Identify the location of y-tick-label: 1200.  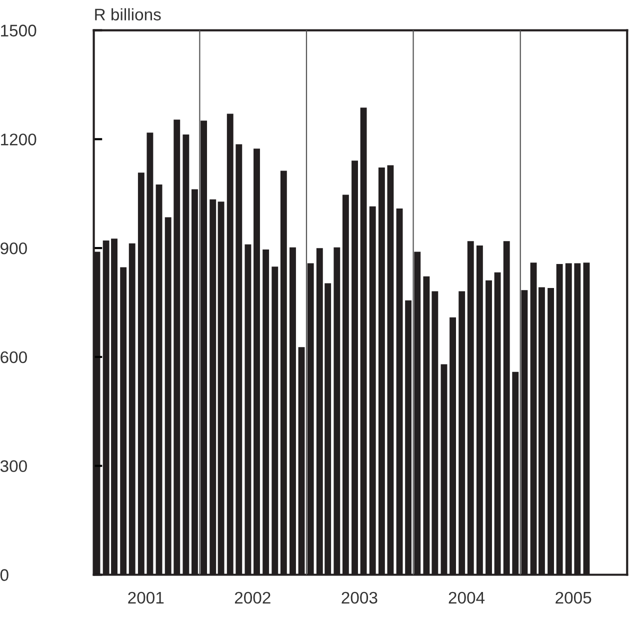
(18, 140).